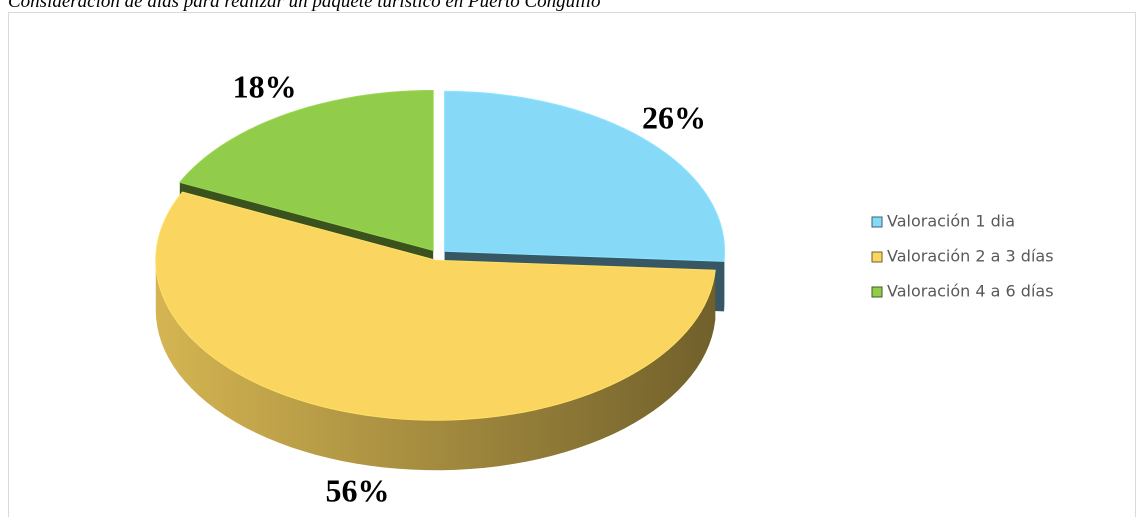 This screenshot has width=1136, height=517. What do you see at coordinates (358, 490) in the screenshot?
I see `data-label: 56%` at bounding box center [358, 490].